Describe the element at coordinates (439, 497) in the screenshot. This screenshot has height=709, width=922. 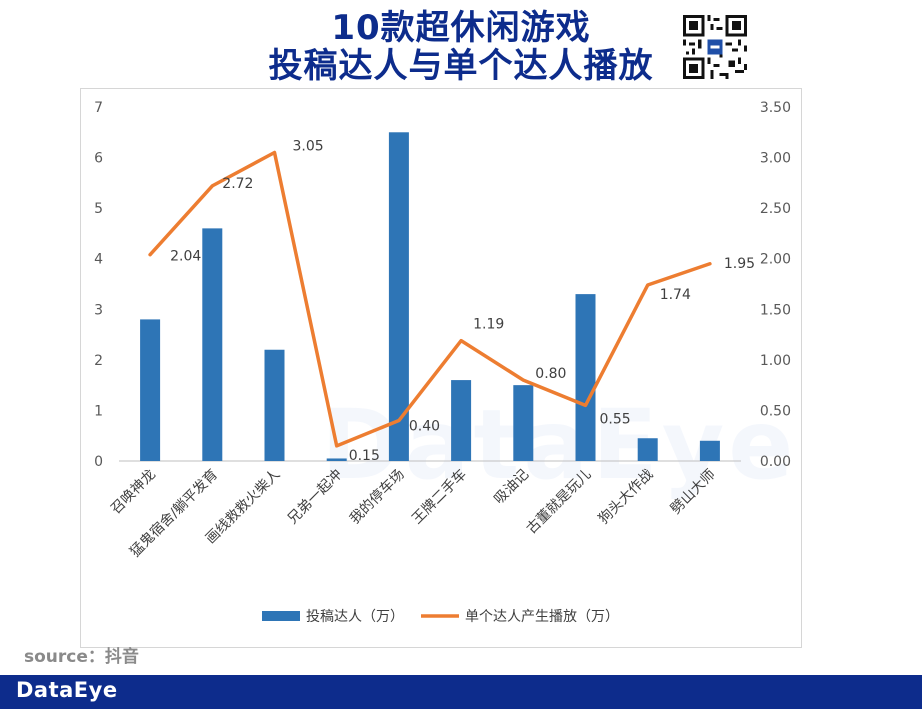
I see `x-tick-label: 王牌二手车` at that location.